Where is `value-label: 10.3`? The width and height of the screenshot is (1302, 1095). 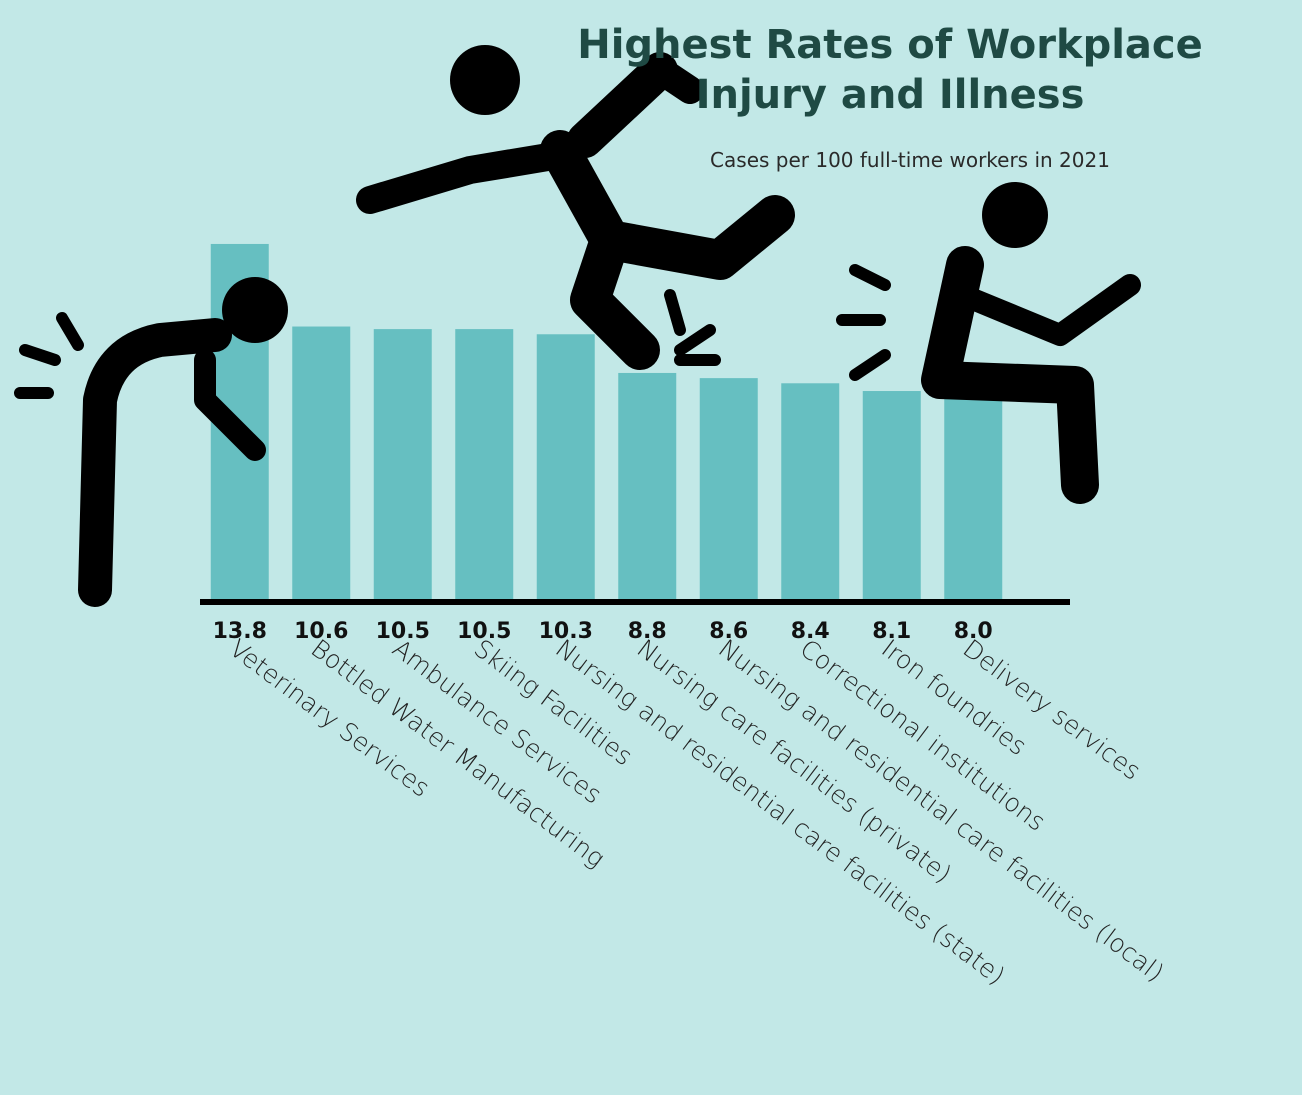 value-label: 10.3 is located at coordinates (566, 631).